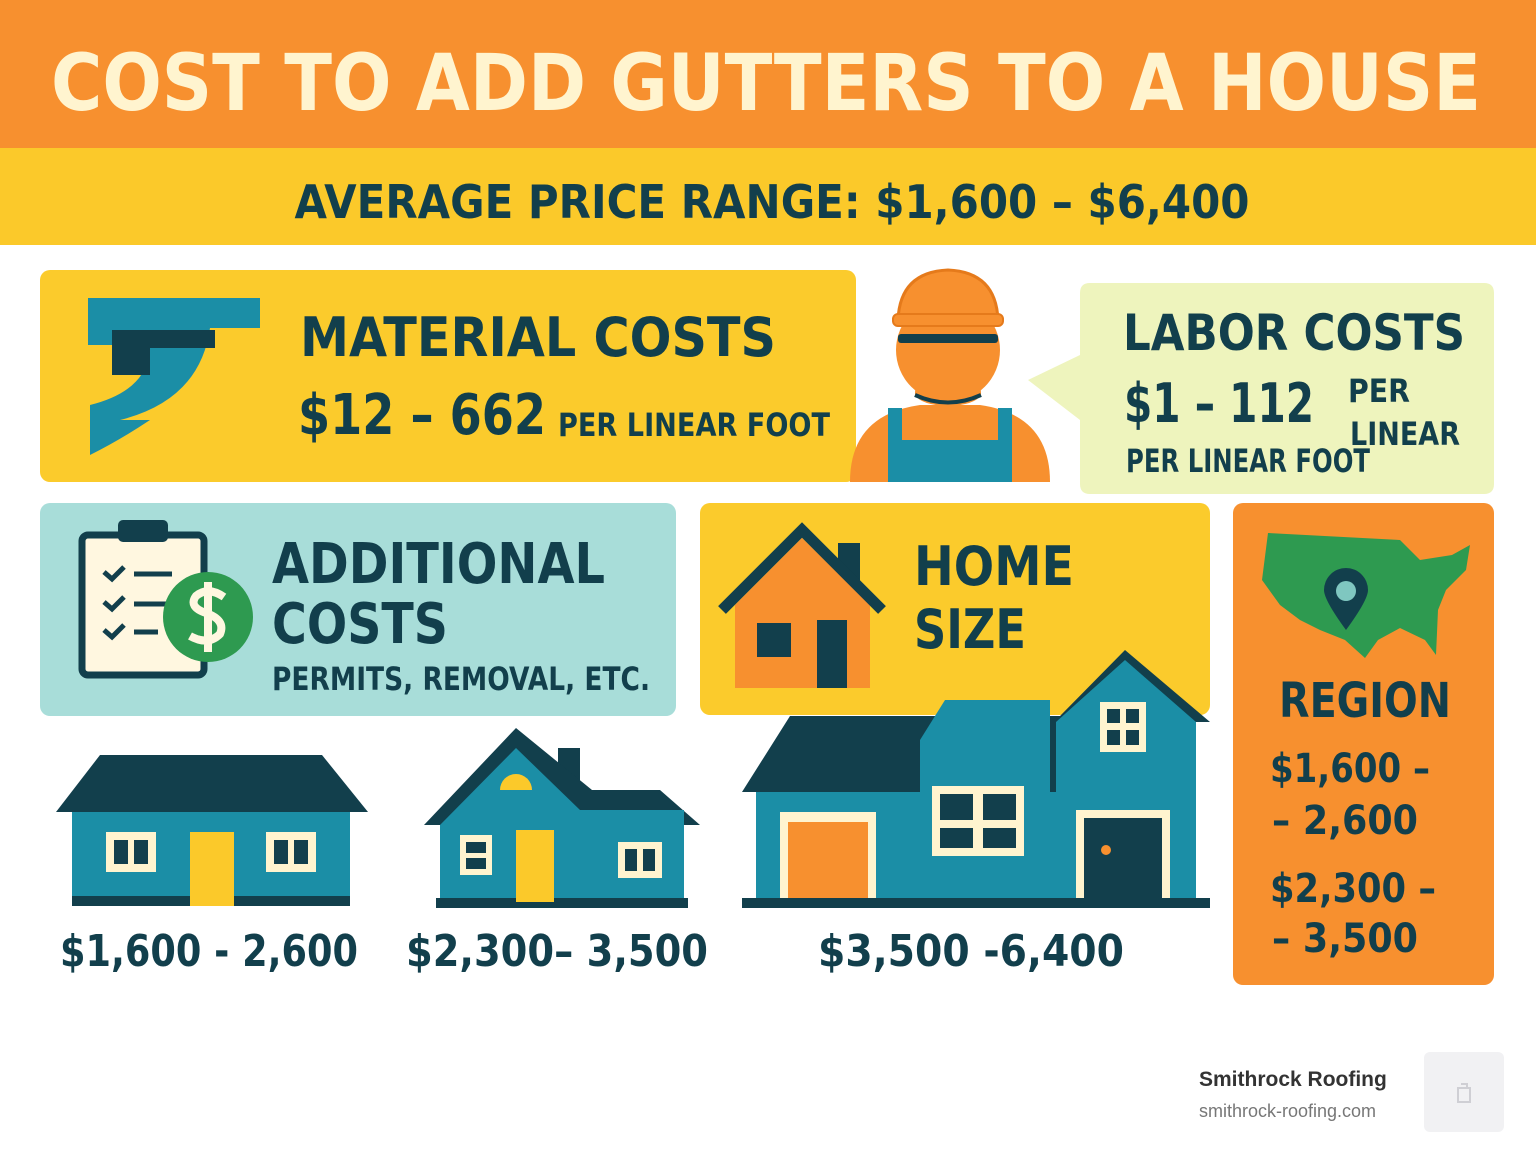 The image size is (1536, 1154). What do you see at coordinates (772, 202) in the screenshot?
I see `subtitle: AVERAGE PRICE RANGE: $1,600 – $6,400` at bounding box center [772, 202].